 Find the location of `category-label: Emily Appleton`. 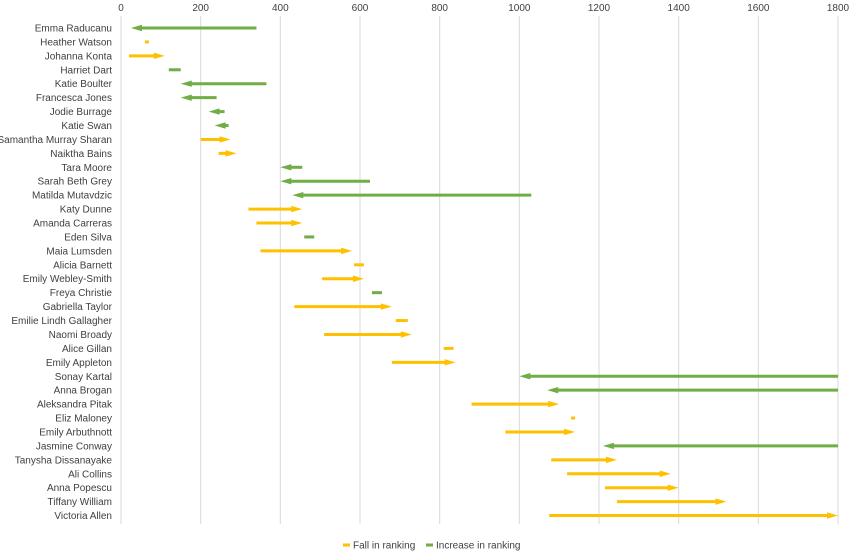

category-label: Emily Appleton is located at coordinates (79, 363).